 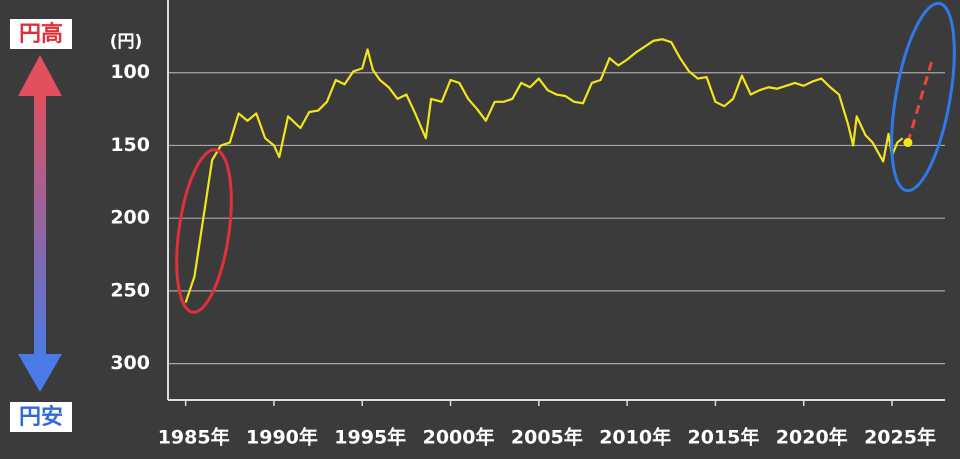 What do you see at coordinates (723, 437) in the screenshot?
I see `x-tick-label: 2015年` at bounding box center [723, 437].